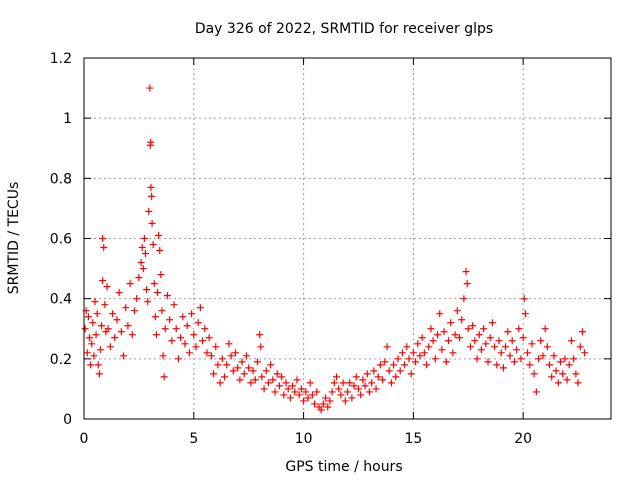 This screenshot has width=640, height=480. I want to click on y-tick-label: 0.6, so click(61, 240).